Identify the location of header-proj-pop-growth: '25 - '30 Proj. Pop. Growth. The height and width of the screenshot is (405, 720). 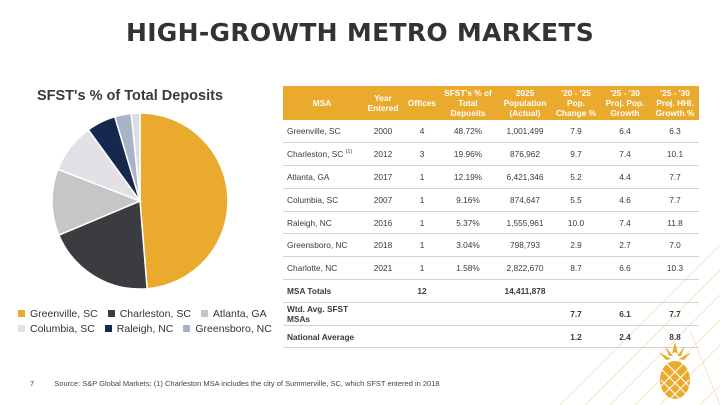
(625, 103).